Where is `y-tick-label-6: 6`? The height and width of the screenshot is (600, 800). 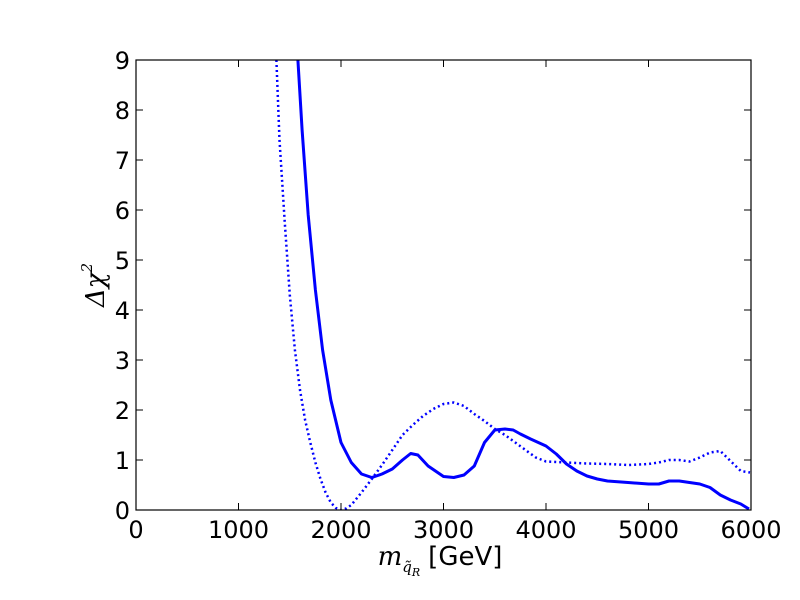 y-tick-label-6: 6 is located at coordinates (122, 211).